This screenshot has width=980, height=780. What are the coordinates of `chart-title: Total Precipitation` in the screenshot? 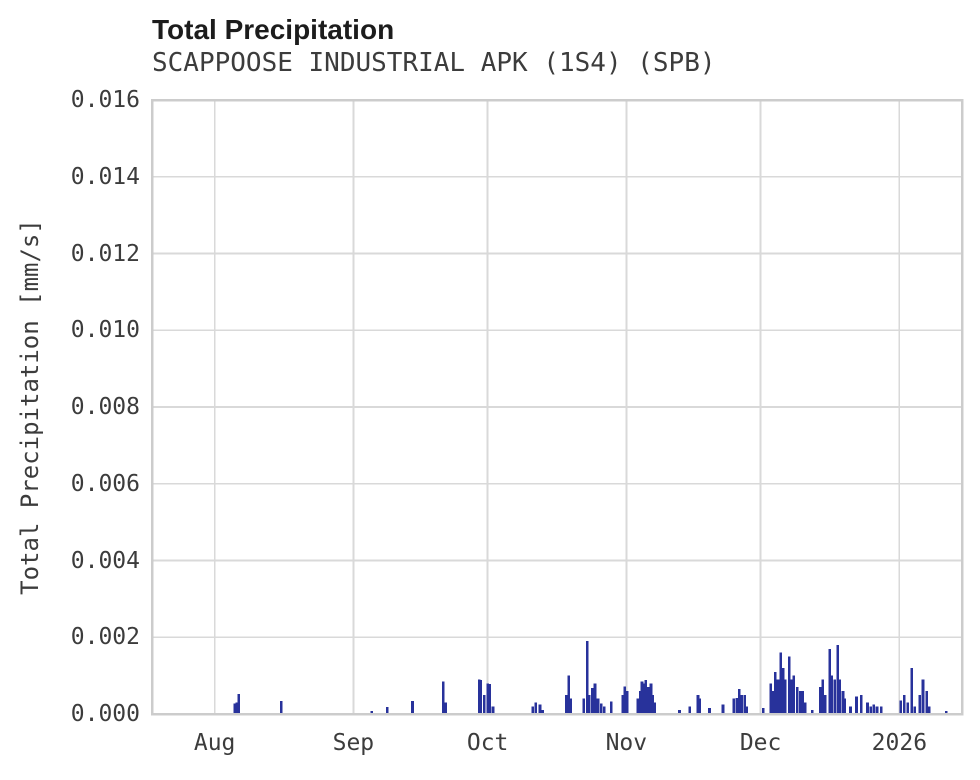 It's located at (273, 29).